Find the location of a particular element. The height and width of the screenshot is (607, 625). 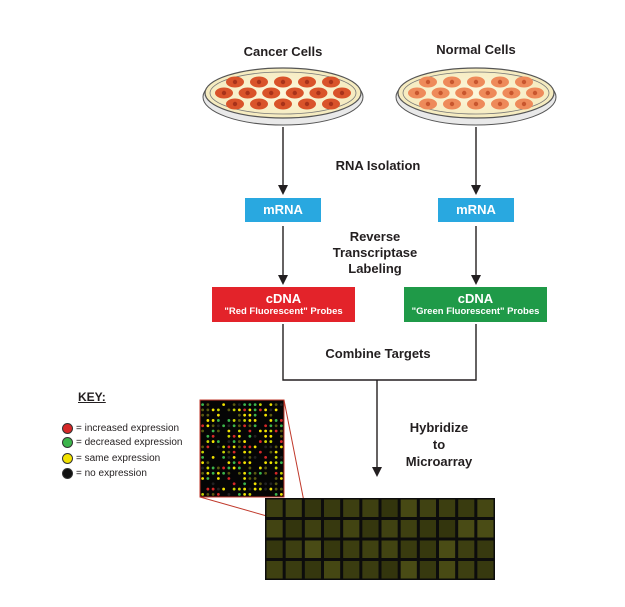

cdna-green-title: cDNA is located at coordinates (475, 298).